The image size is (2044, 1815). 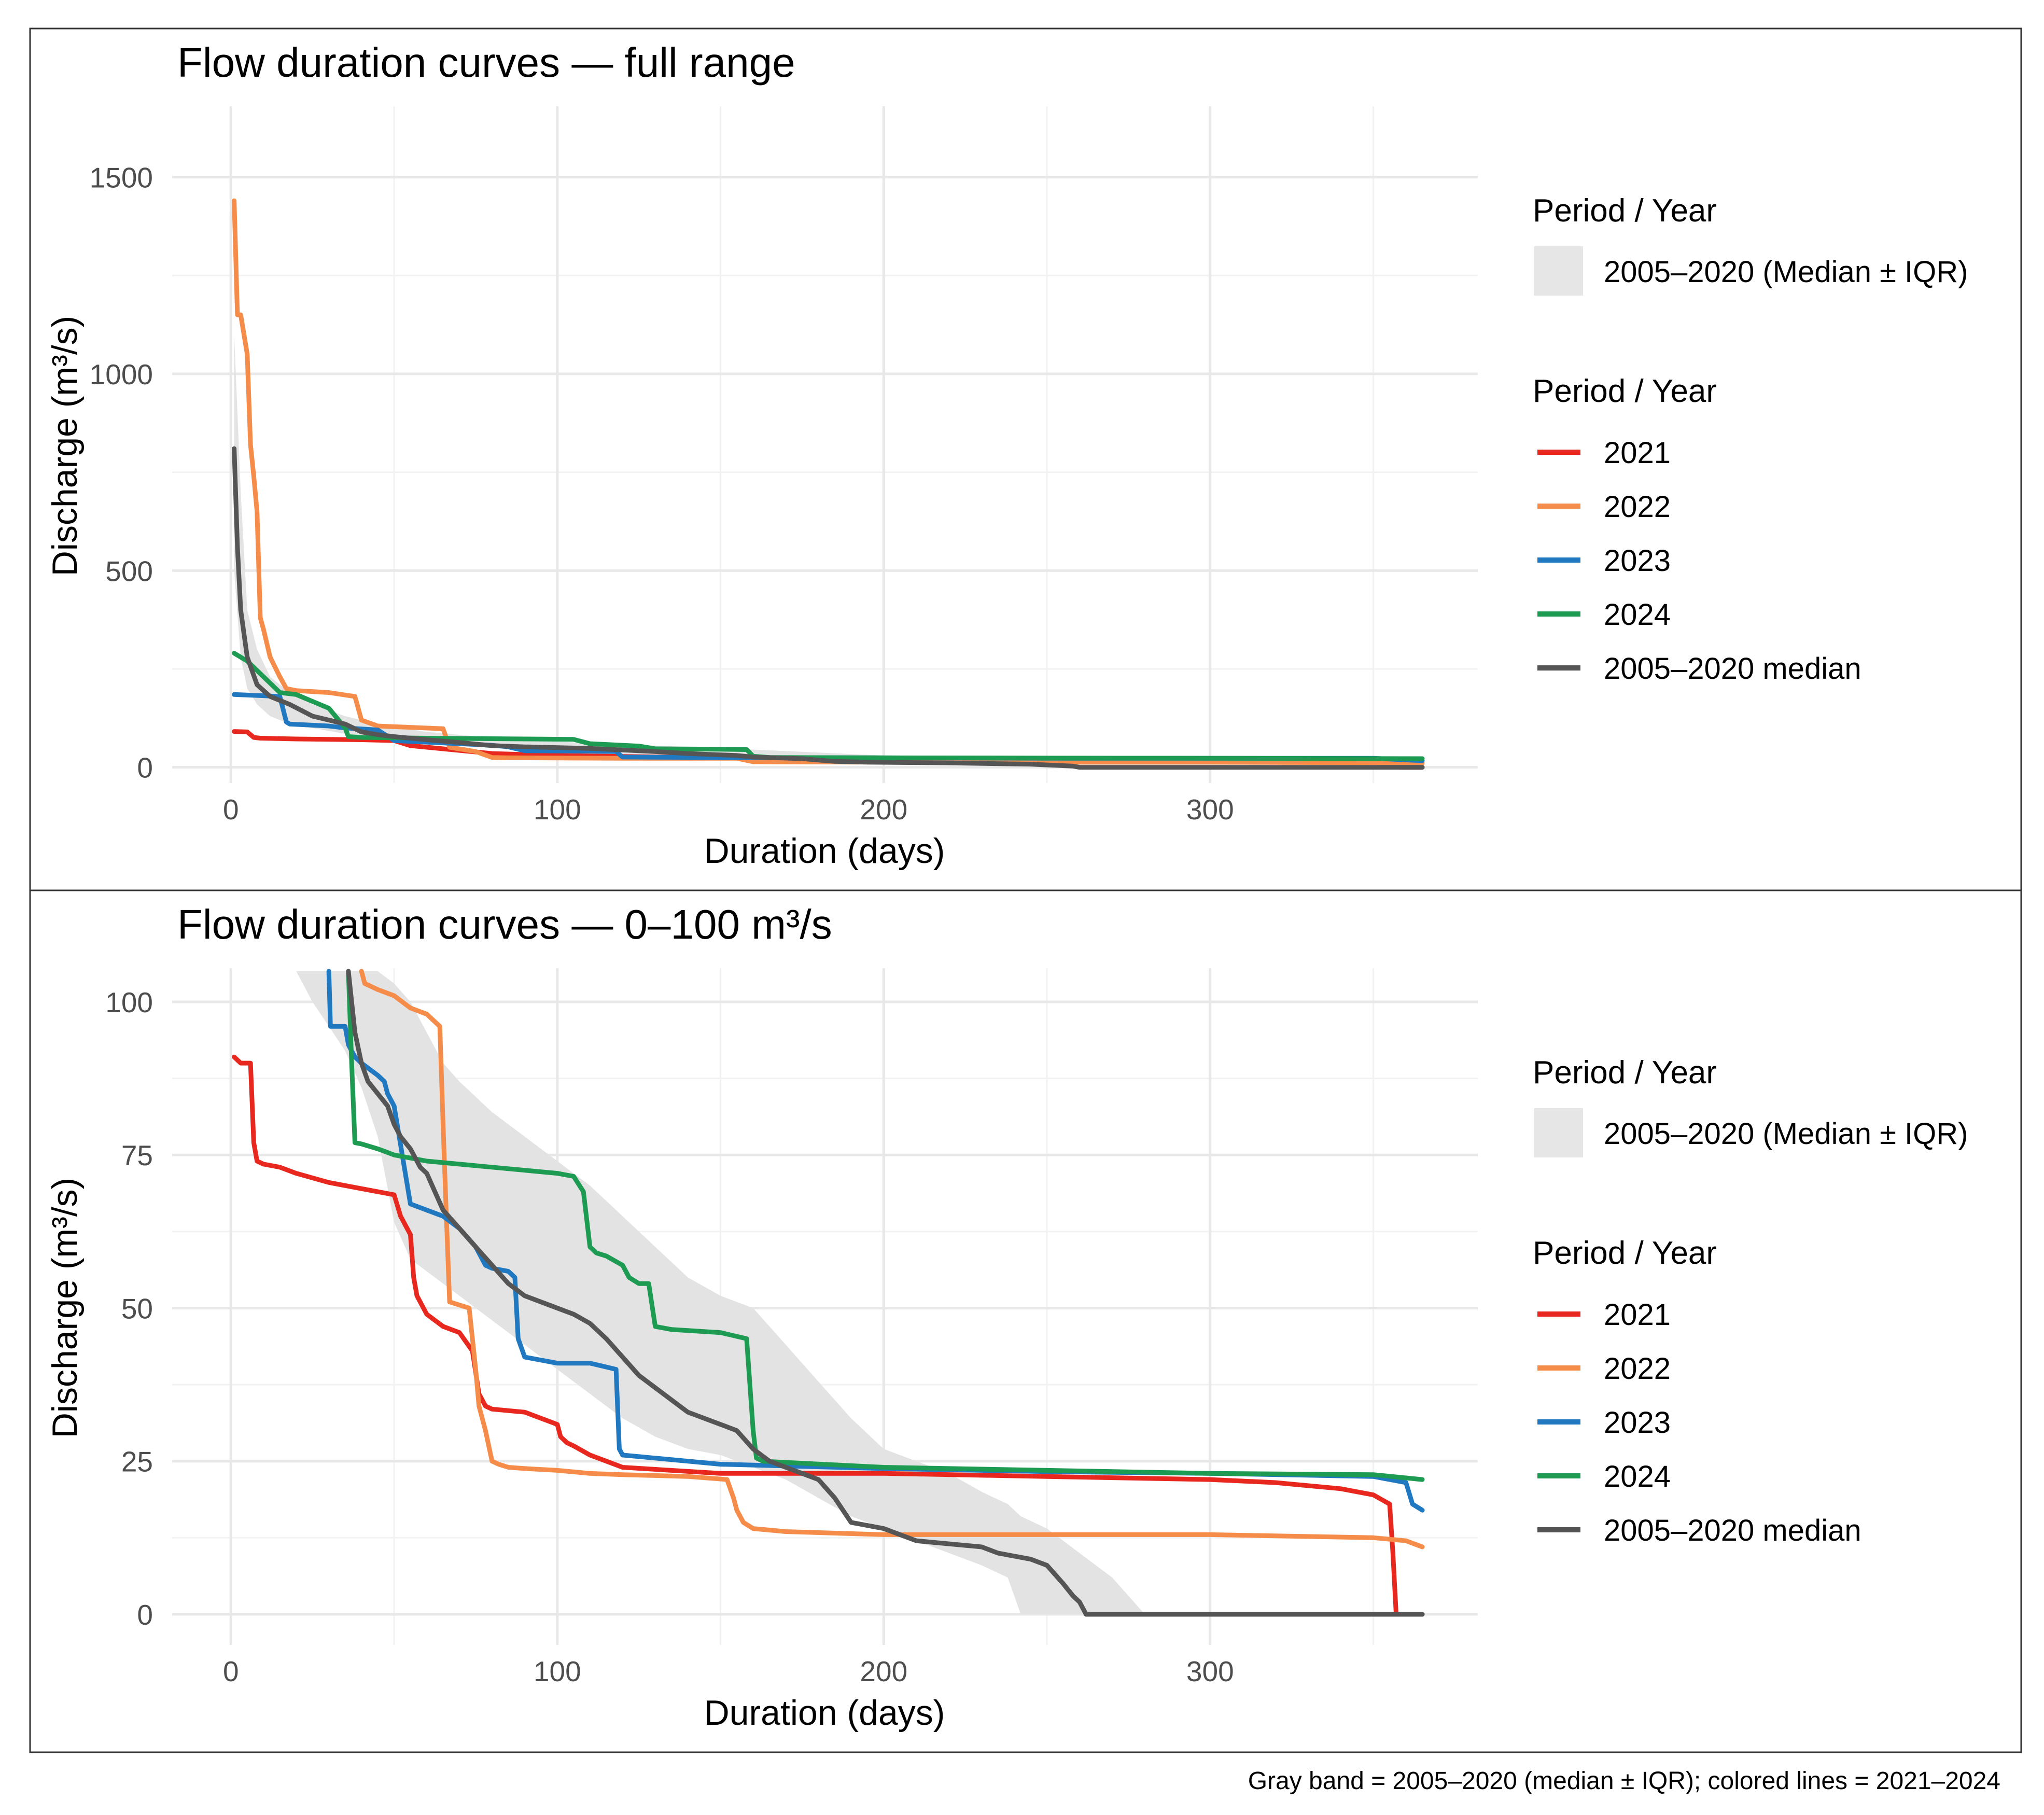 I want to click on y-tick-label: 500, so click(x=129, y=571).